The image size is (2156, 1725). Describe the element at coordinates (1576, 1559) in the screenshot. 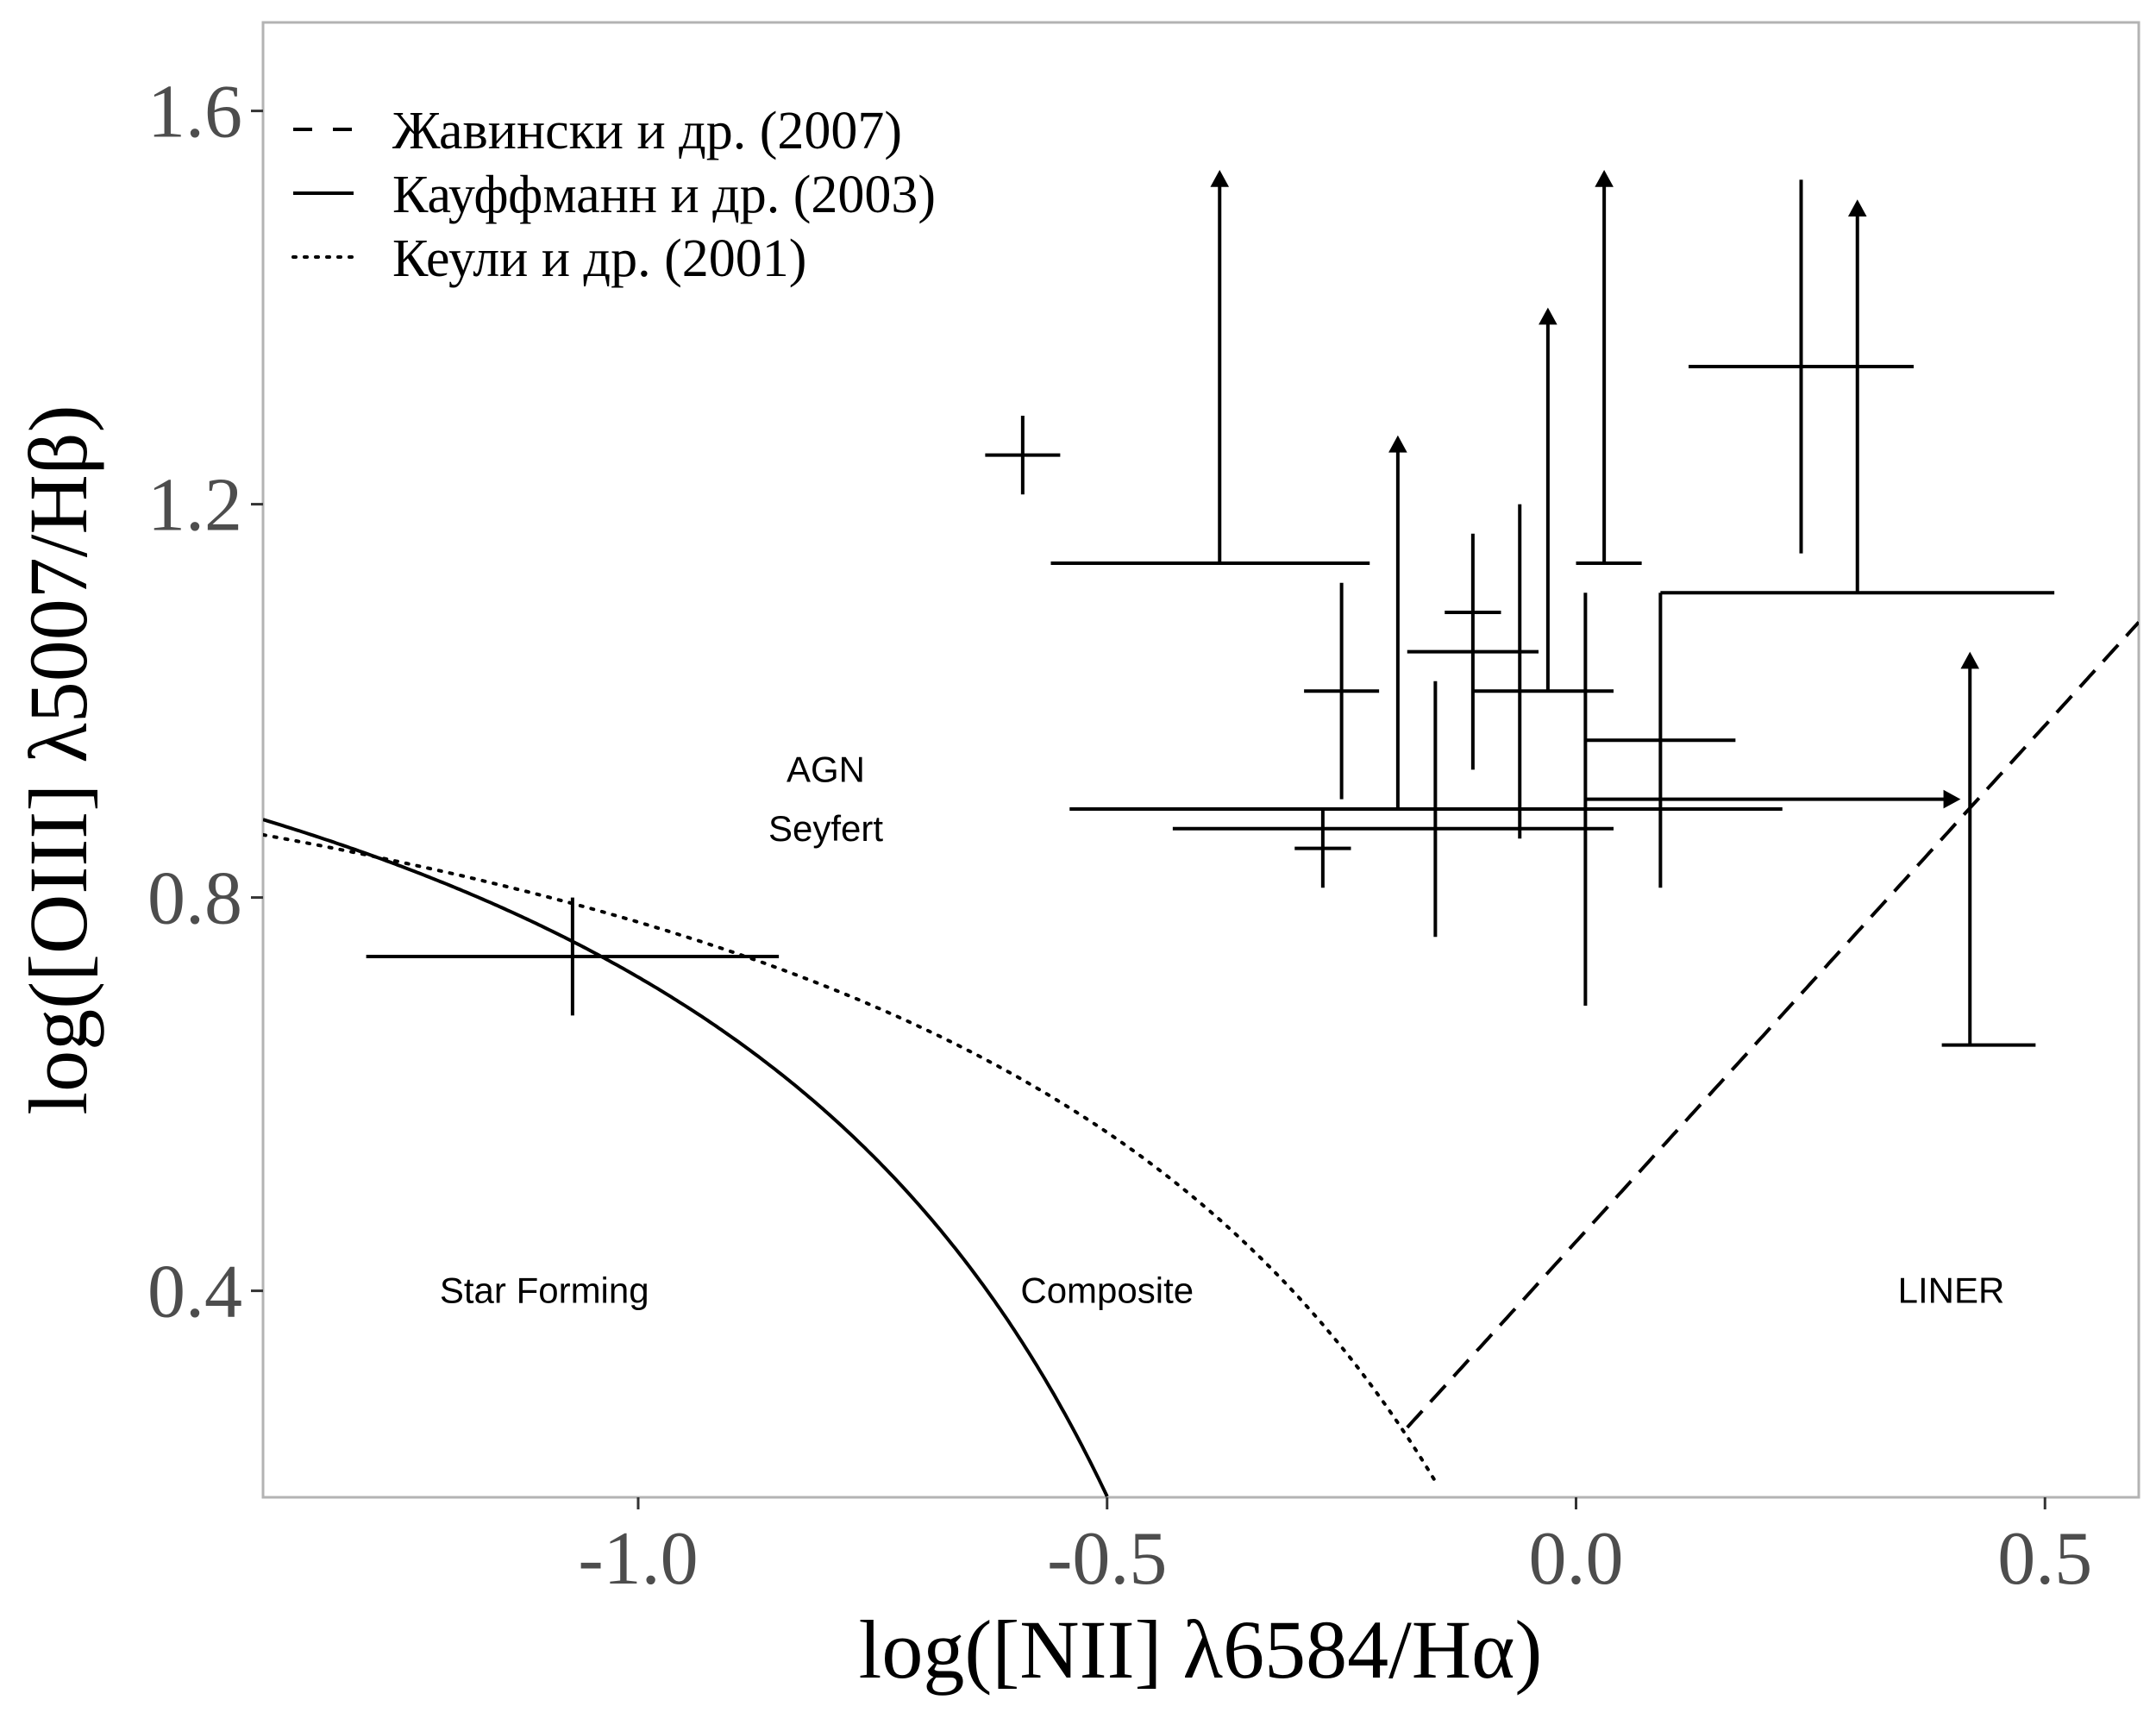

I see `x-tick-label: 0.0` at that location.